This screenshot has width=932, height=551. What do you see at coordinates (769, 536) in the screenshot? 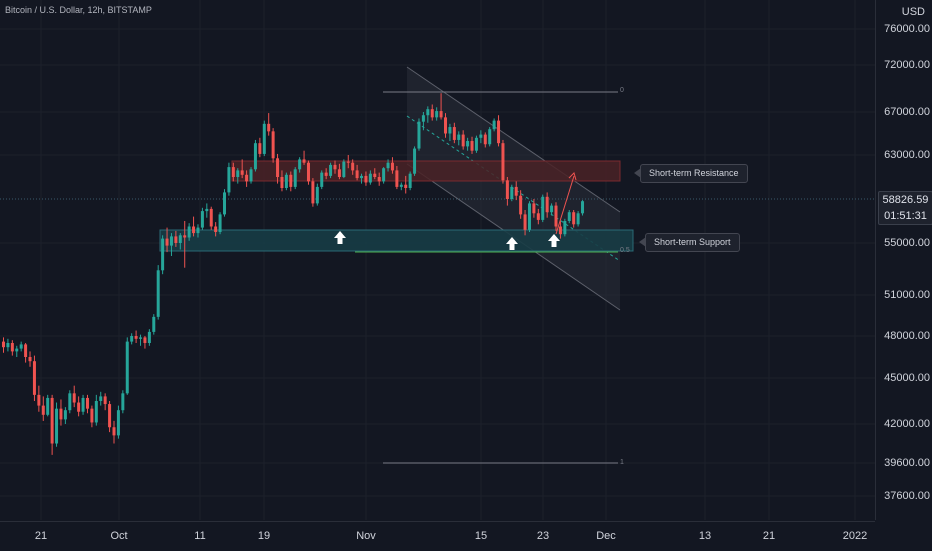
I see `time-tick: 21` at bounding box center [769, 536].